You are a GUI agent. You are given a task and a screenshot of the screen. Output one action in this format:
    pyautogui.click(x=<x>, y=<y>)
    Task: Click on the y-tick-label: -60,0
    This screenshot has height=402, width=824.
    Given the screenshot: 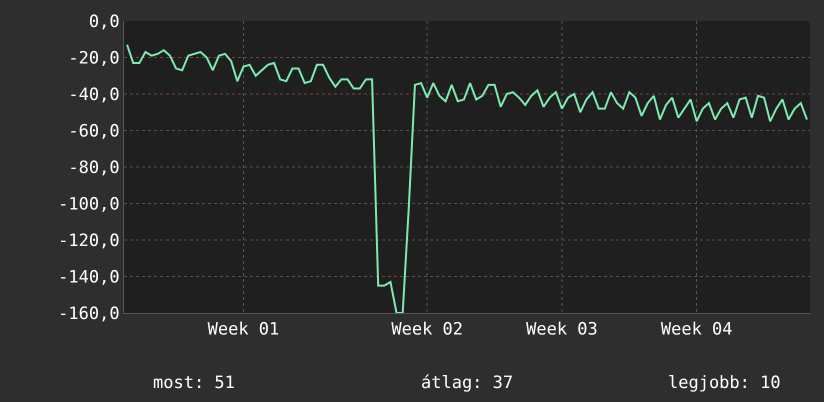 What is the action you would take?
    pyautogui.click(x=94, y=131)
    